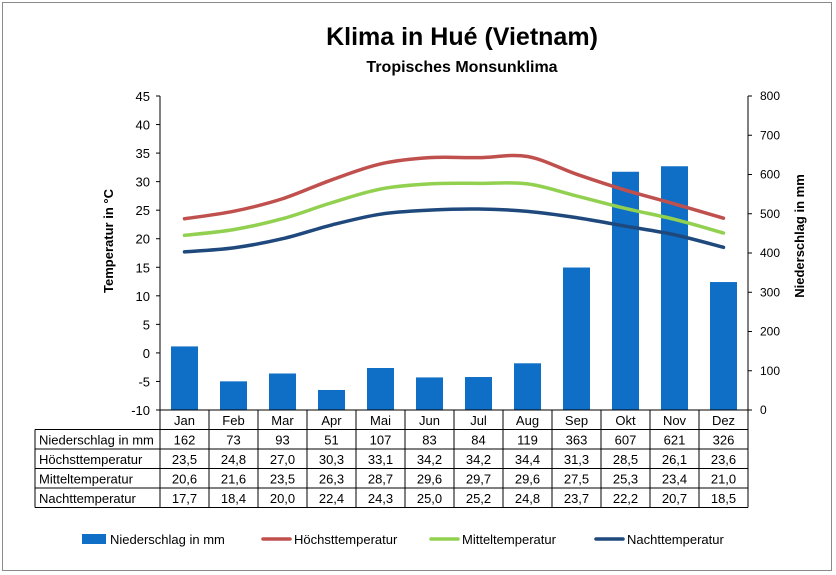  Describe the element at coordinates (478, 479) in the screenshot. I see `table-cell: 29,7` at that location.